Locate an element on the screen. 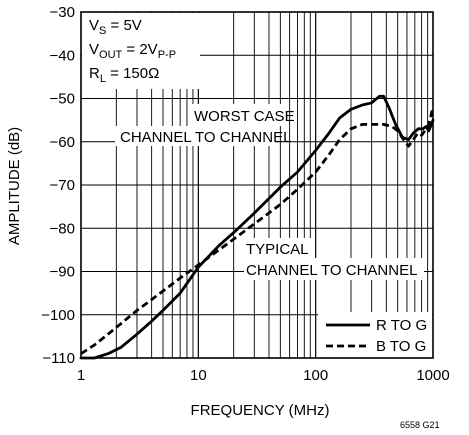 The width and height of the screenshot is (469, 435). y-tick-label: −60 is located at coordinates (62, 142).